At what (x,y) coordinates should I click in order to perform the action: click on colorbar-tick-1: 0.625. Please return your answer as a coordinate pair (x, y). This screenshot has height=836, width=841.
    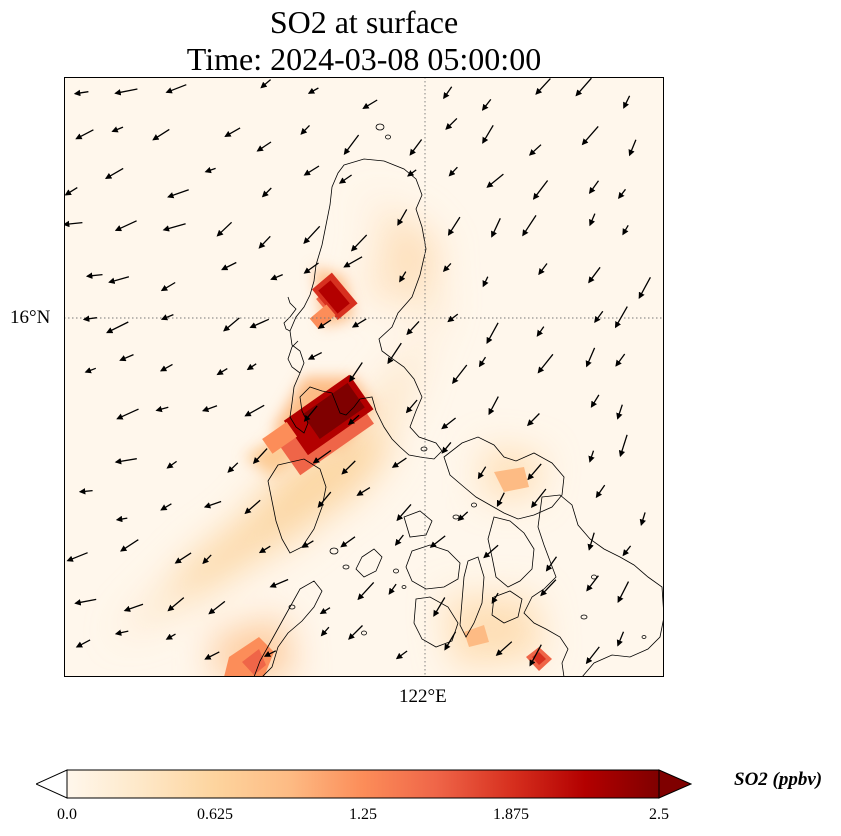
    Looking at the image, I should click on (215, 814).